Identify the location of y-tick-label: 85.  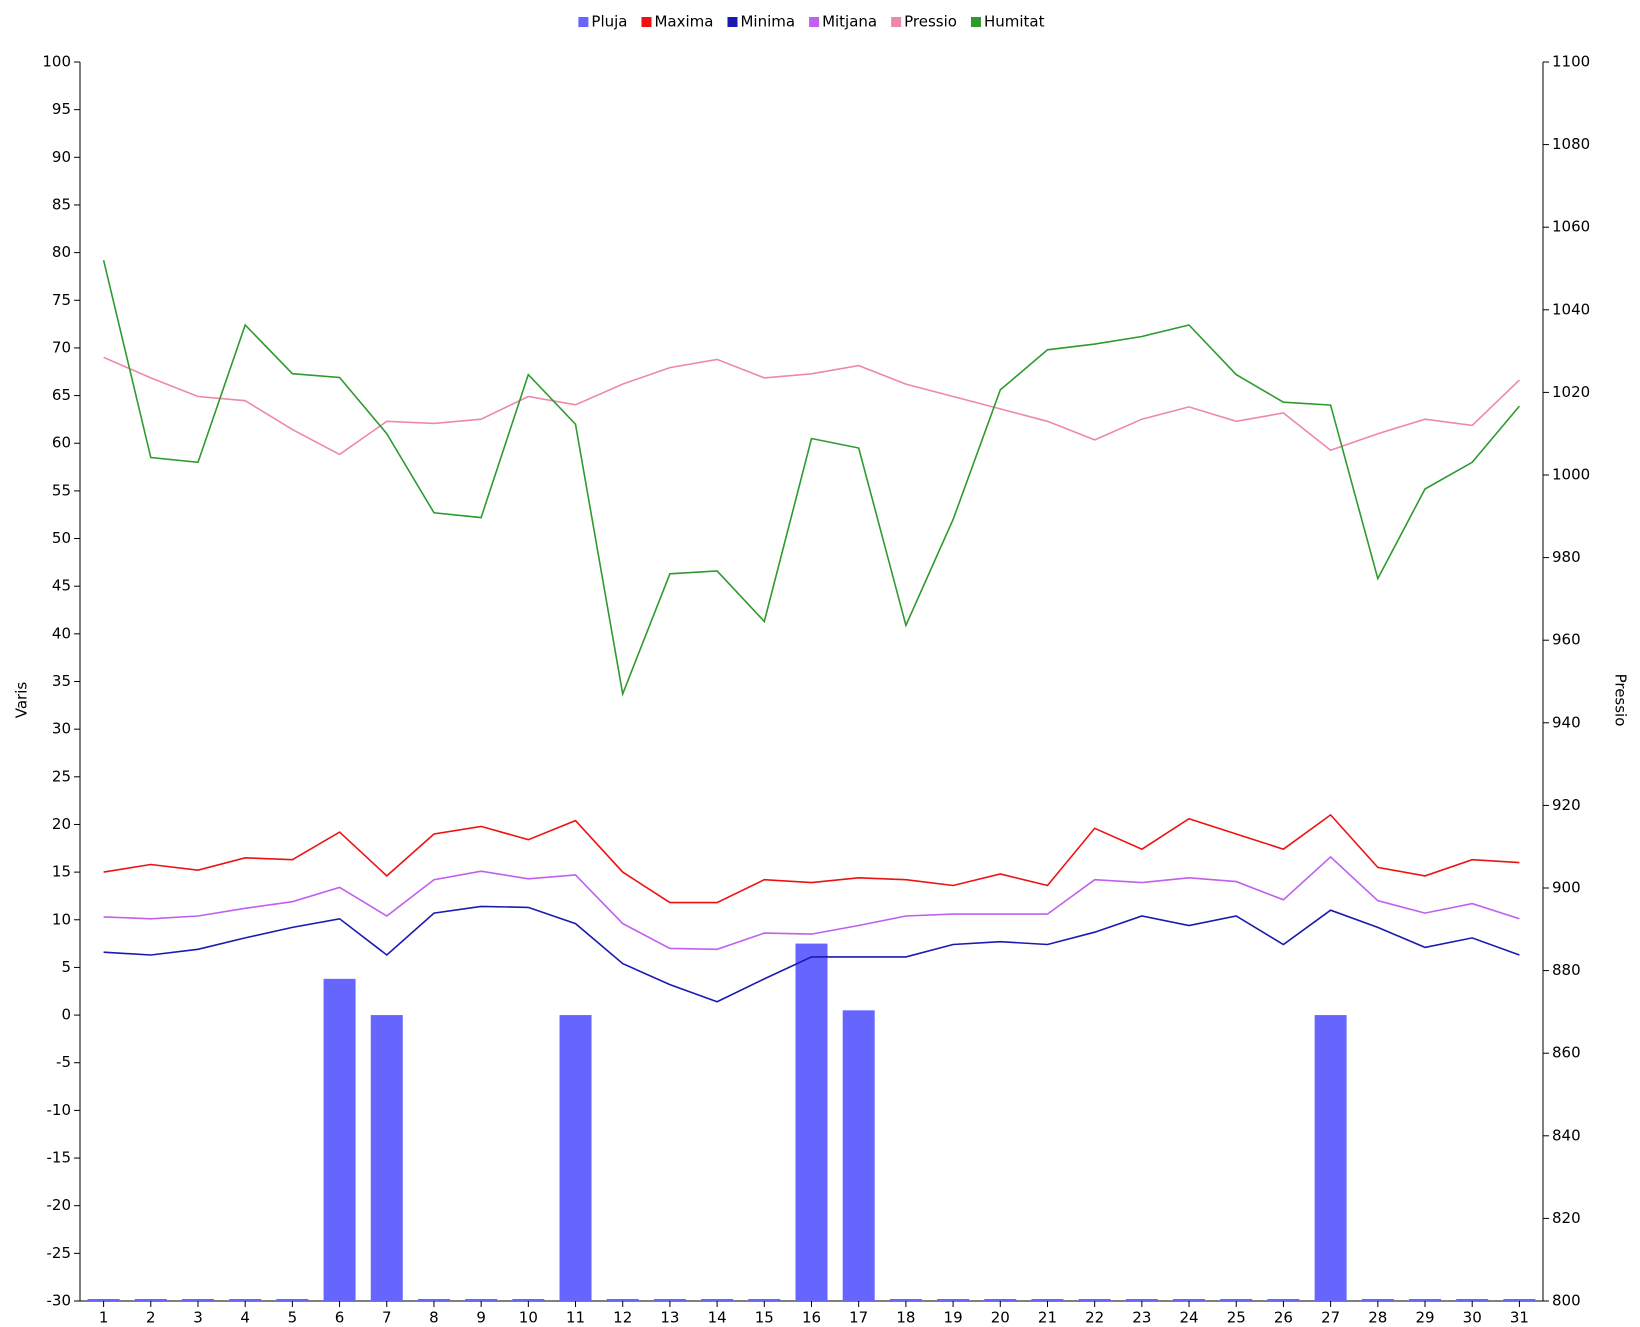
(61, 204).